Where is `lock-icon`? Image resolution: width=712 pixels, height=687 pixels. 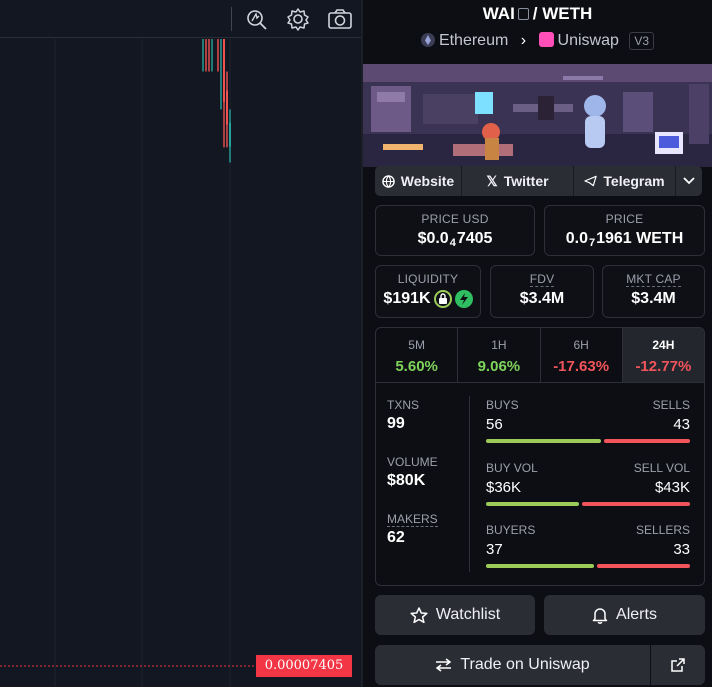
lock-icon is located at coordinates (442, 299).